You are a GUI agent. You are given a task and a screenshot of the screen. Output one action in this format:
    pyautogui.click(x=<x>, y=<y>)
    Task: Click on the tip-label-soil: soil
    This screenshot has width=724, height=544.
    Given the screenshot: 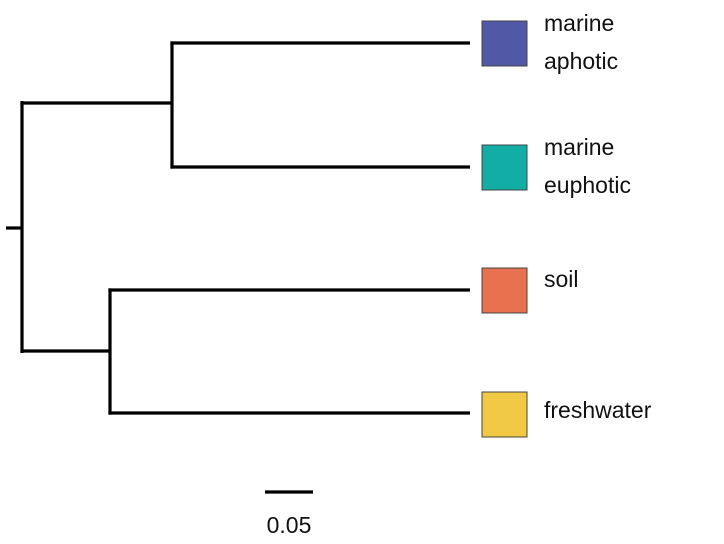 What is the action you would take?
    pyautogui.click(x=561, y=279)
    